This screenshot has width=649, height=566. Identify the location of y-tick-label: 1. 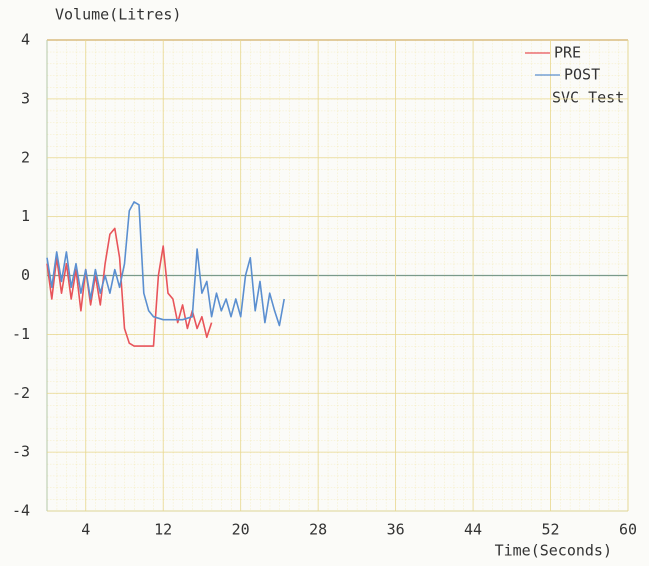
(25, 216).